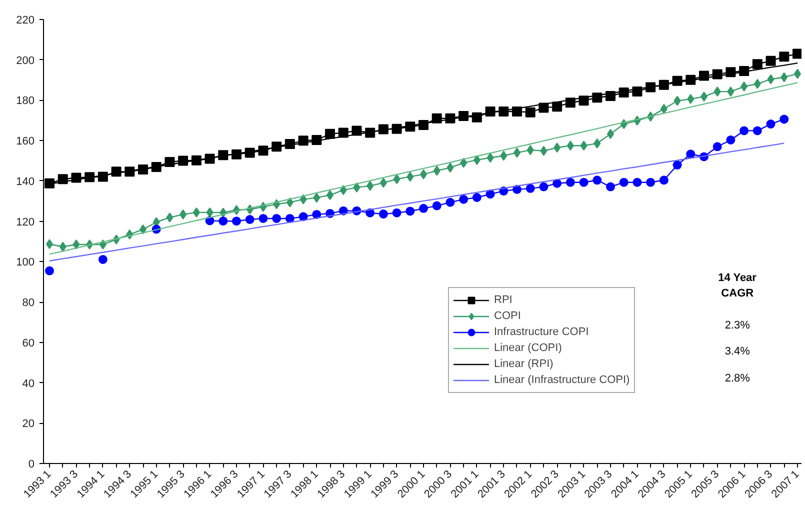 The width and height of the screenshot is (805, 508). I want to click on y-tick-label: 120, so click(25, 222).